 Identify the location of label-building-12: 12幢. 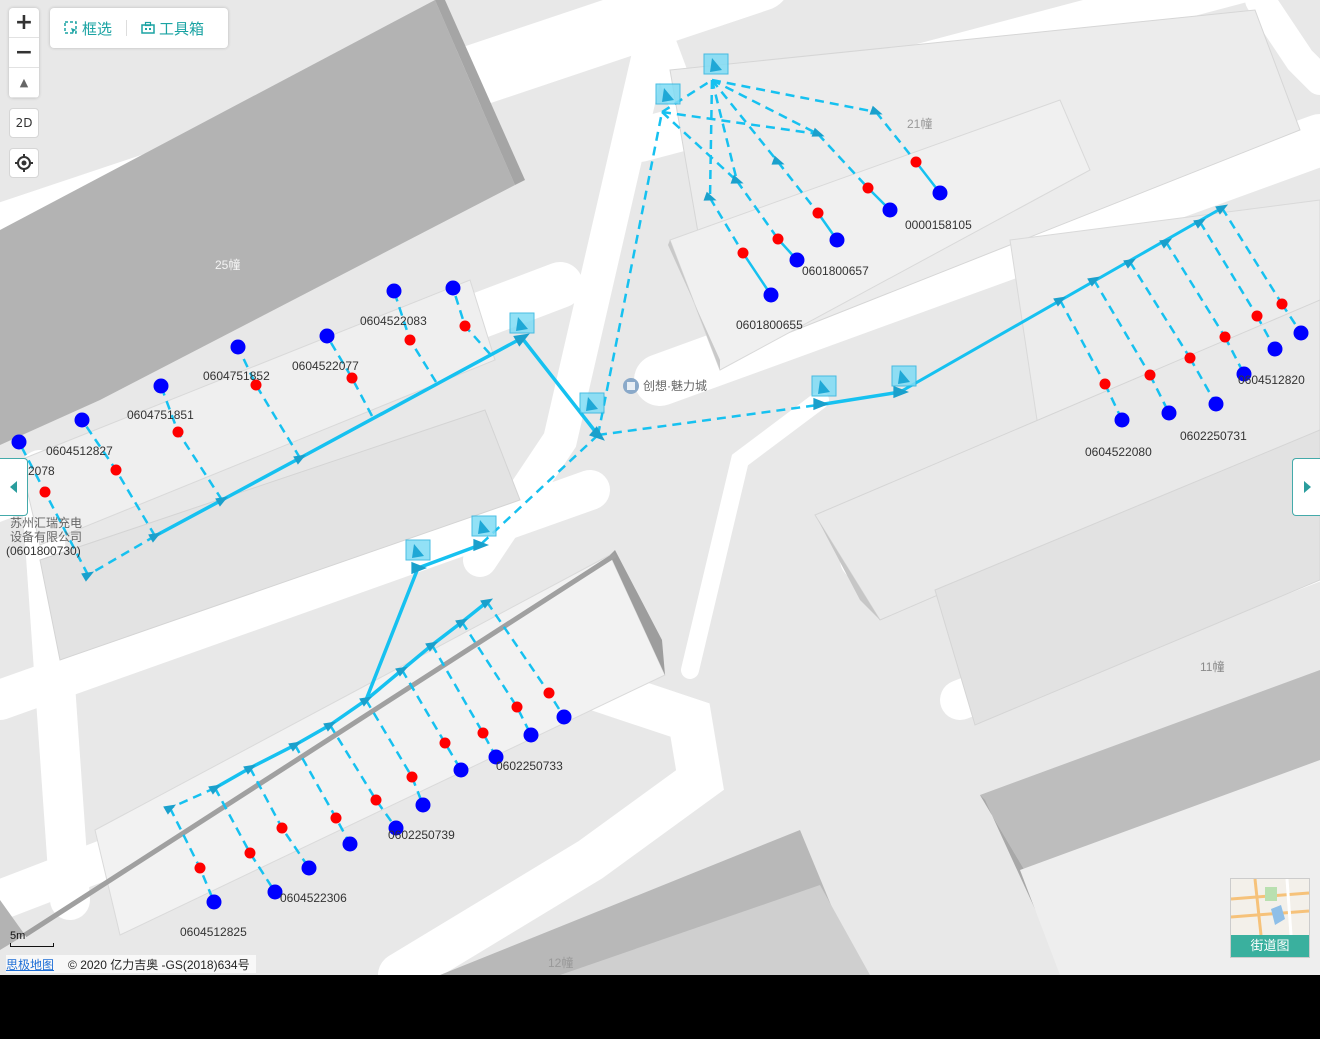
(560, 962).